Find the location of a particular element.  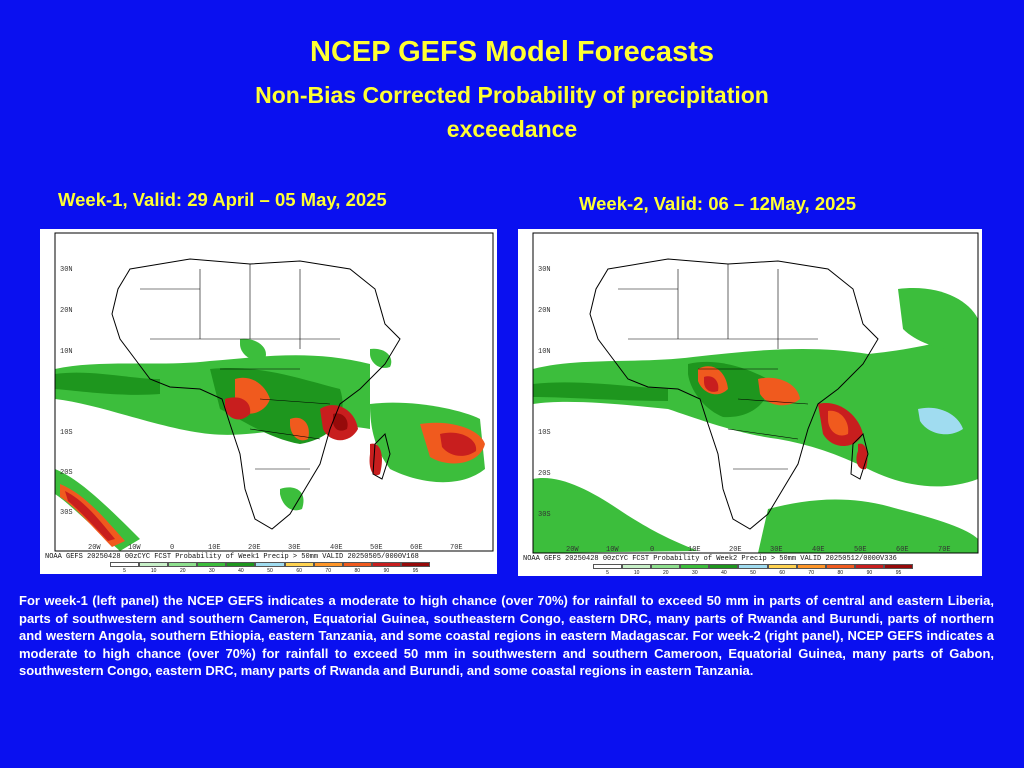

week1-heading: Week-1, Valid: 29 April – 05 May, 2025 is located at coordinates (222, 199).